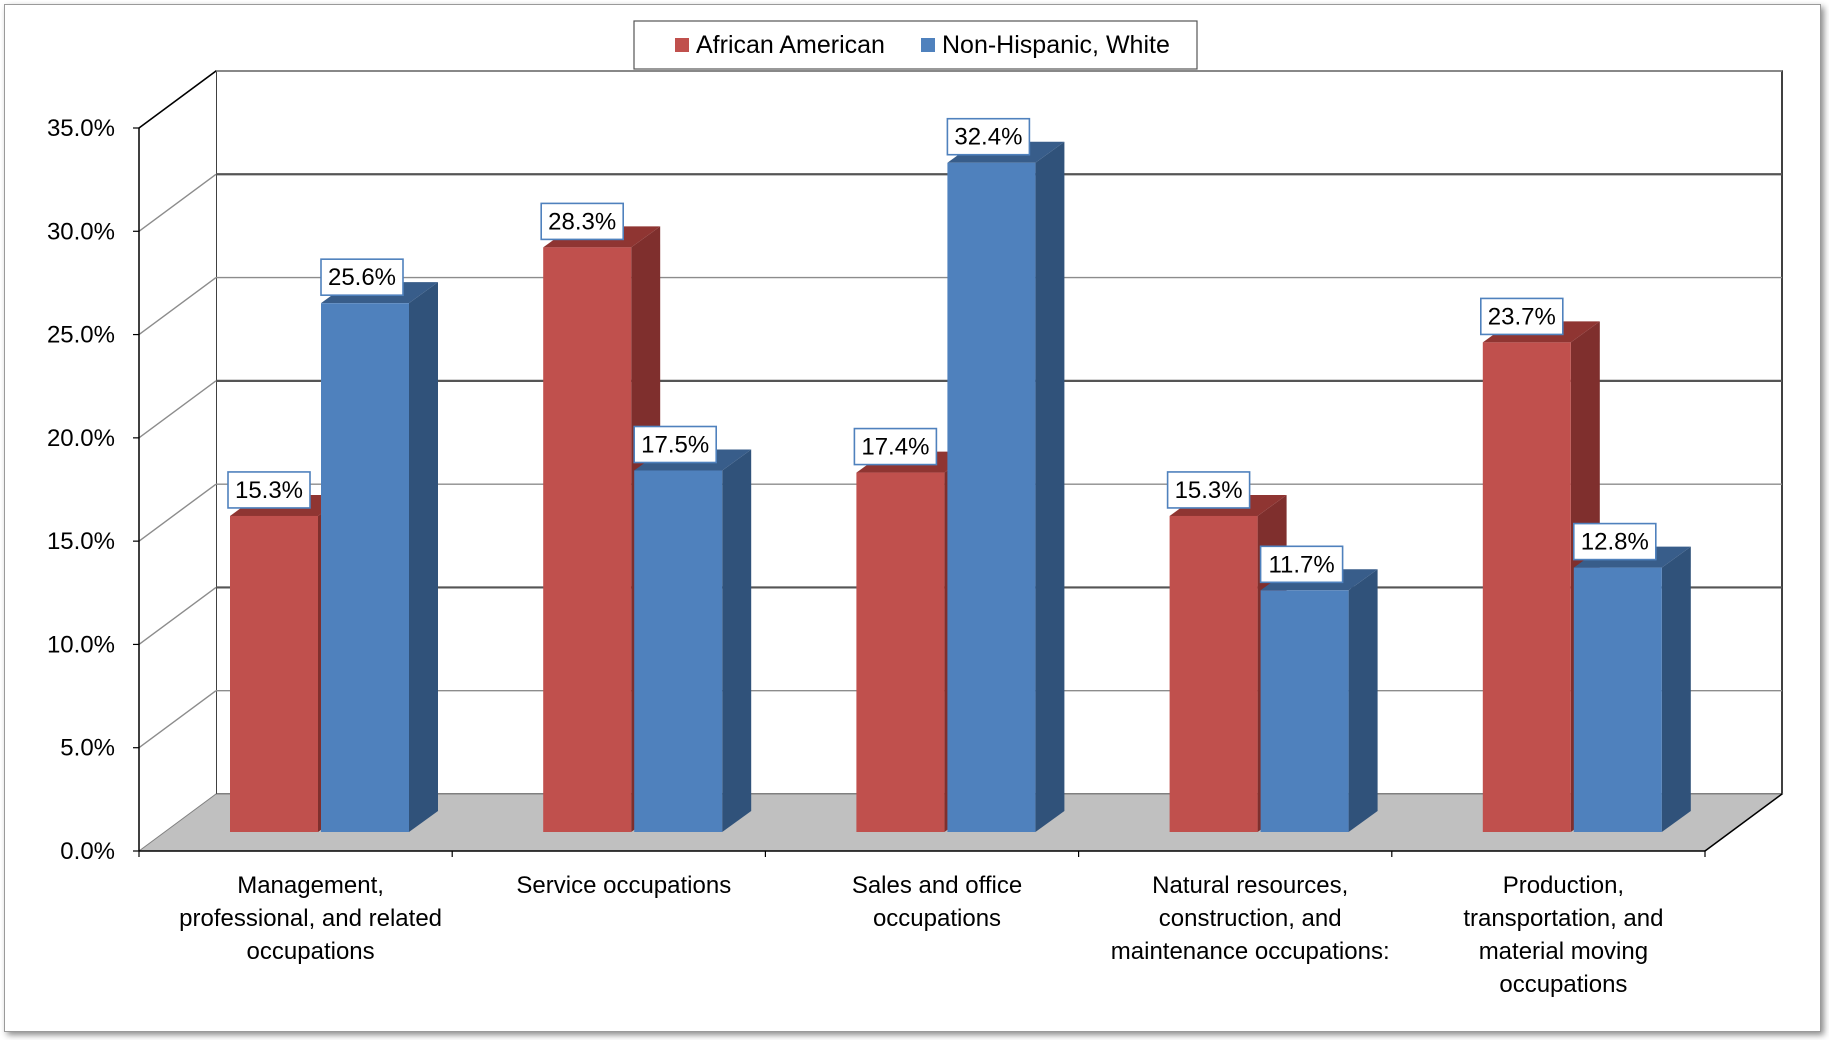  Describe the element at coordinates (81, 335) in the screenshot. I see `y-tick-label: 25.0%` at that location.